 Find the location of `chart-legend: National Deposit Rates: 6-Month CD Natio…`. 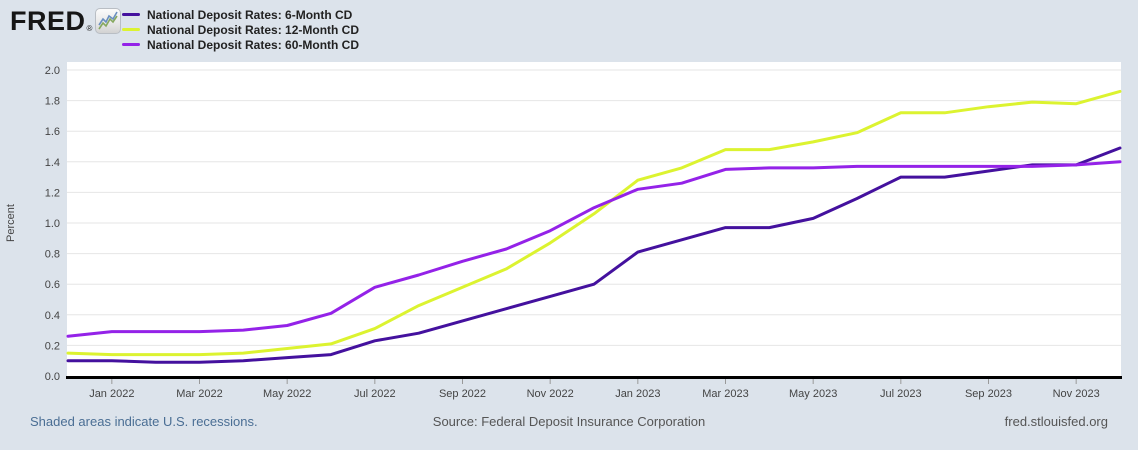

chart-legend: National Deposit Rates: 6-Month CD Natio… is located at coordinates (240, 29).